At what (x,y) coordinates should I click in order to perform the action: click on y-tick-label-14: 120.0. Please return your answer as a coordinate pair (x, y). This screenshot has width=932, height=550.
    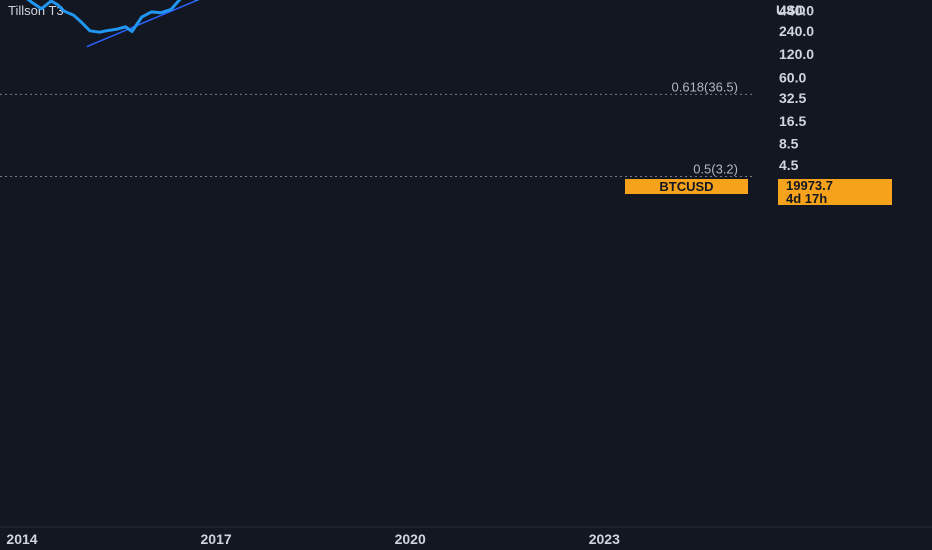
    Looking at the image, I should click on (796, 54).